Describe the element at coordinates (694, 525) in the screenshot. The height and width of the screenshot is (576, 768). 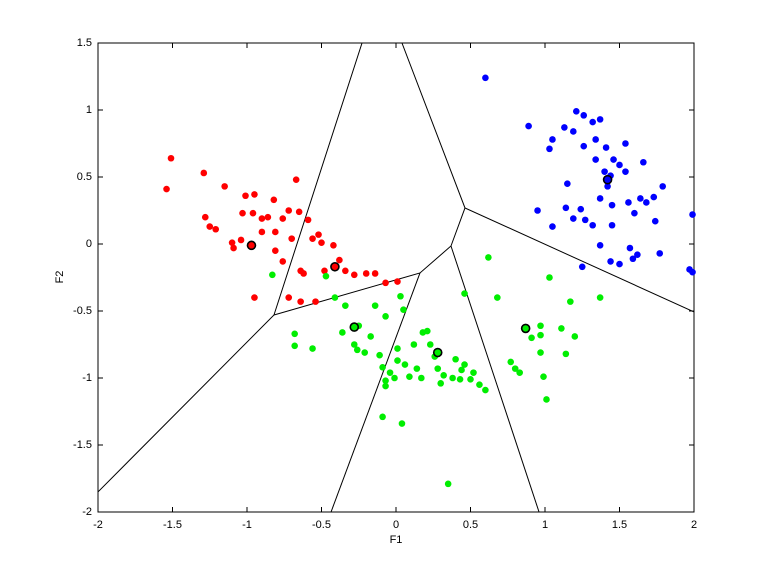
I see `x-tick-label: 2` at that location.